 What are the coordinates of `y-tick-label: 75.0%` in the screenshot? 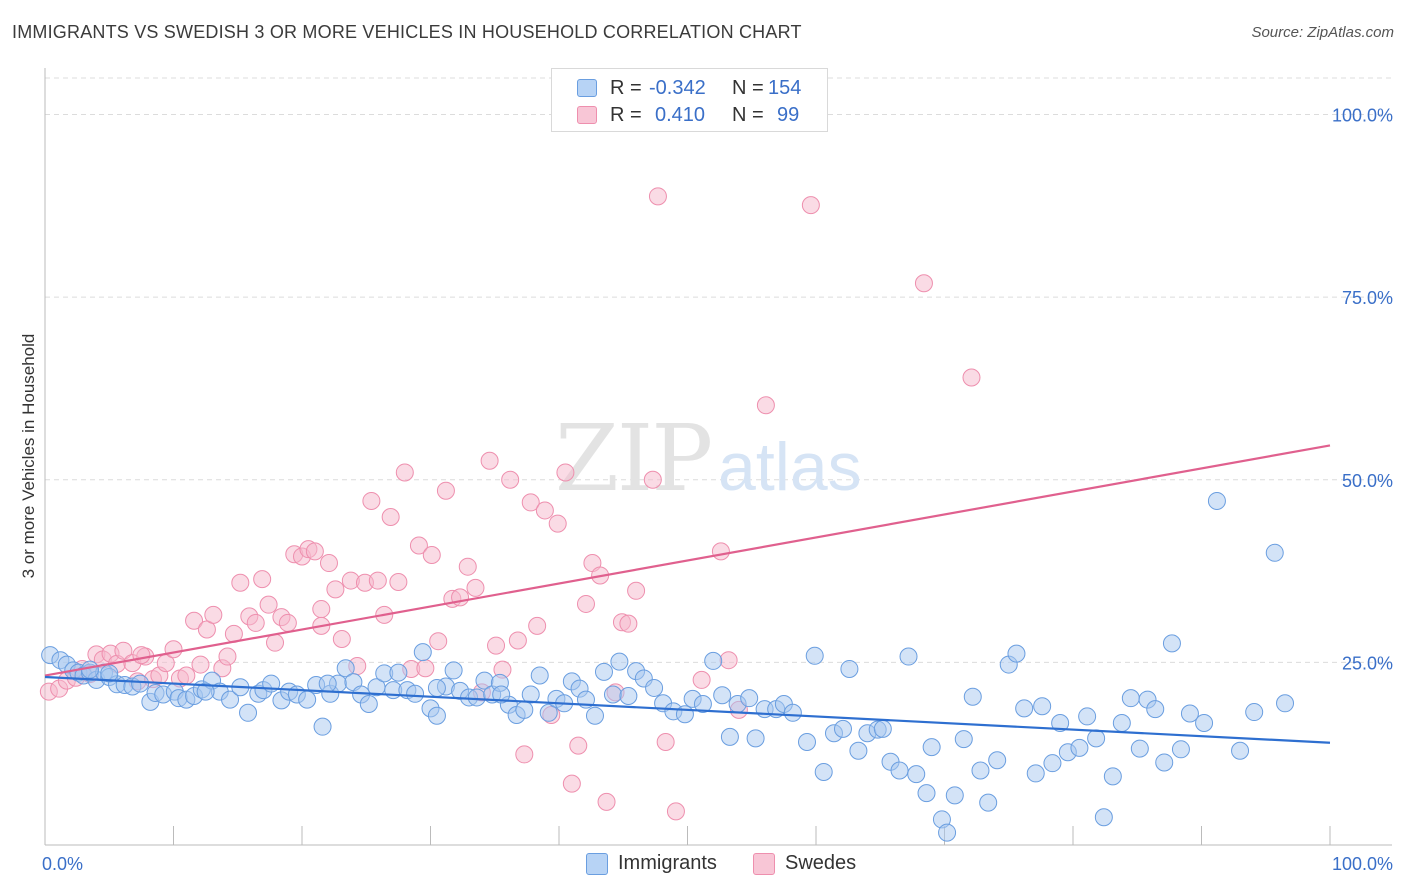 It's located at (1367, 298).